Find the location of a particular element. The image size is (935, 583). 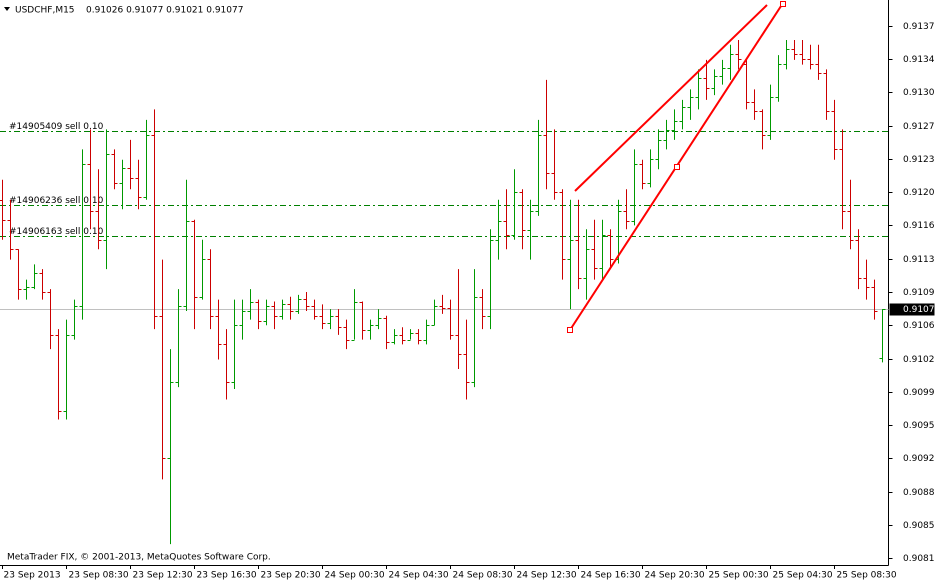

y-tick-label: 0.91165 is located at coordinates (919, 226).